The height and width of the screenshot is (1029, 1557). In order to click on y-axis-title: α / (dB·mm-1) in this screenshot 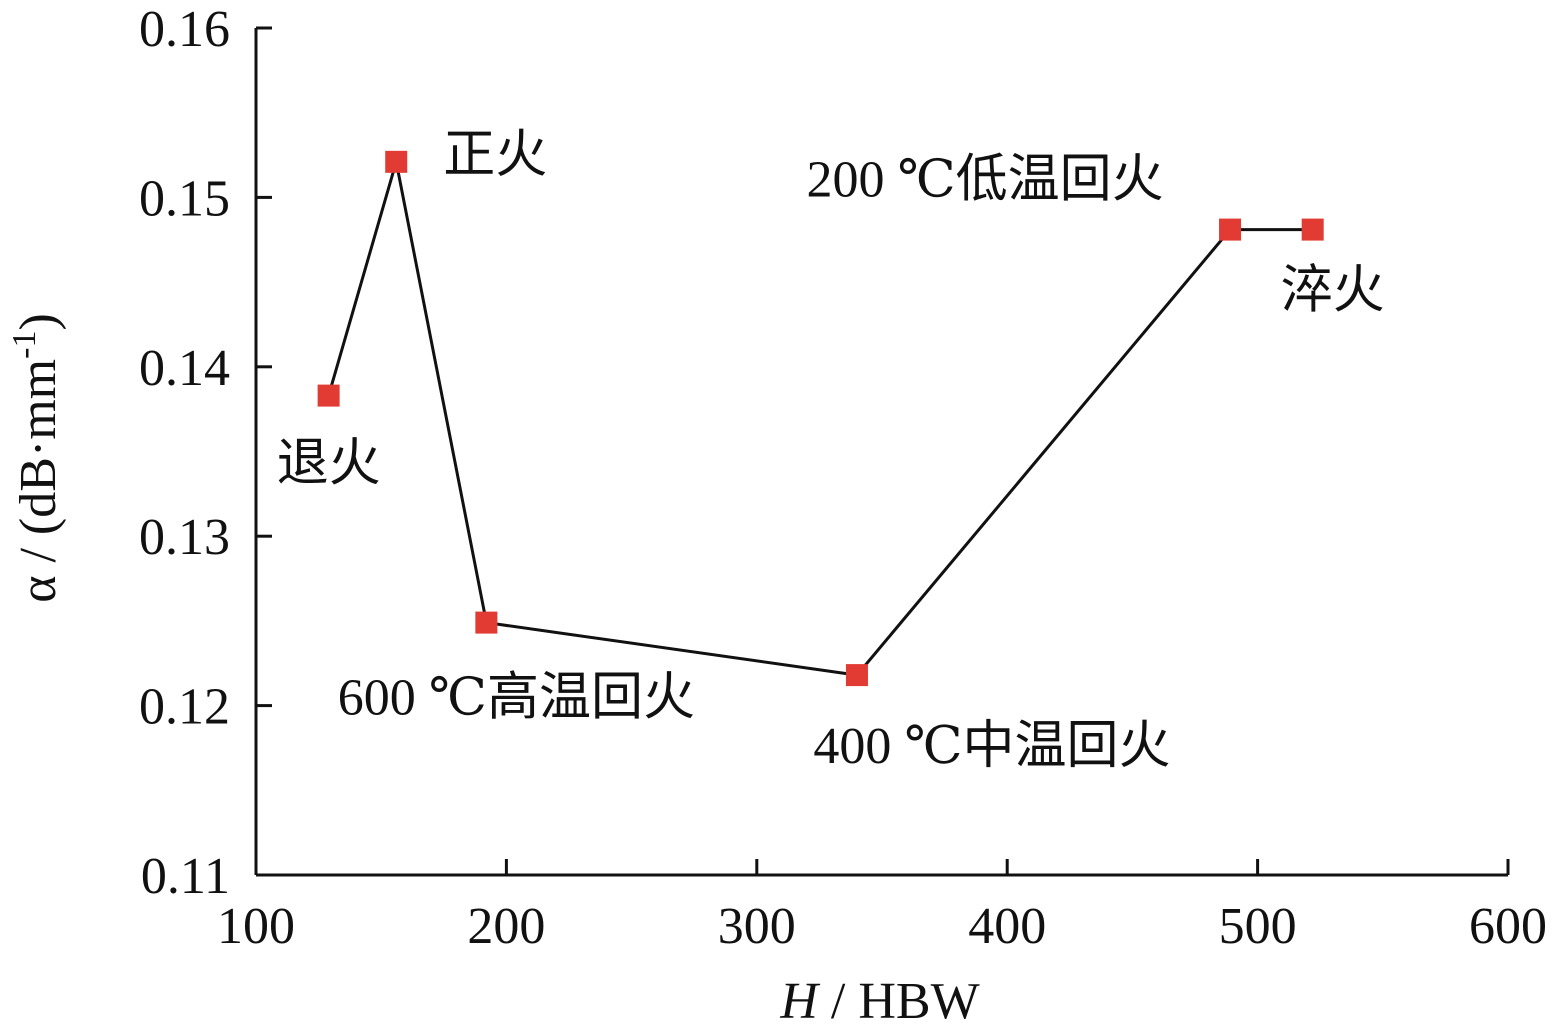, I will do `click(36, 458)`.